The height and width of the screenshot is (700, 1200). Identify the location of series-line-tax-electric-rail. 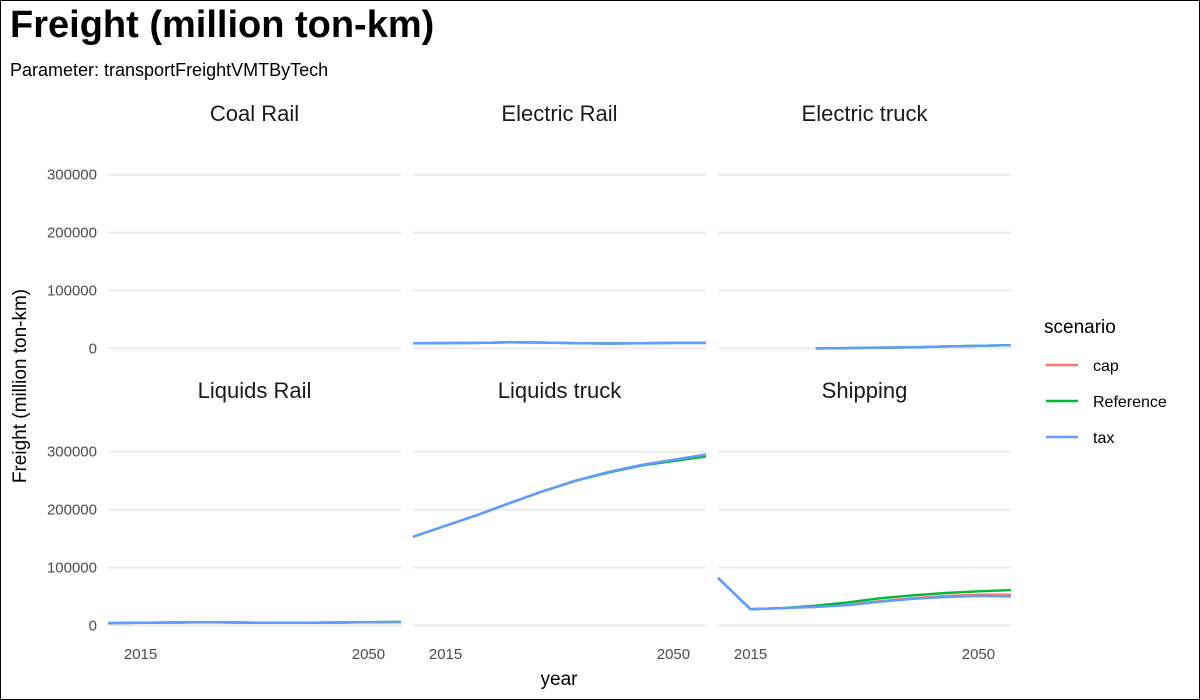
(559, 343).